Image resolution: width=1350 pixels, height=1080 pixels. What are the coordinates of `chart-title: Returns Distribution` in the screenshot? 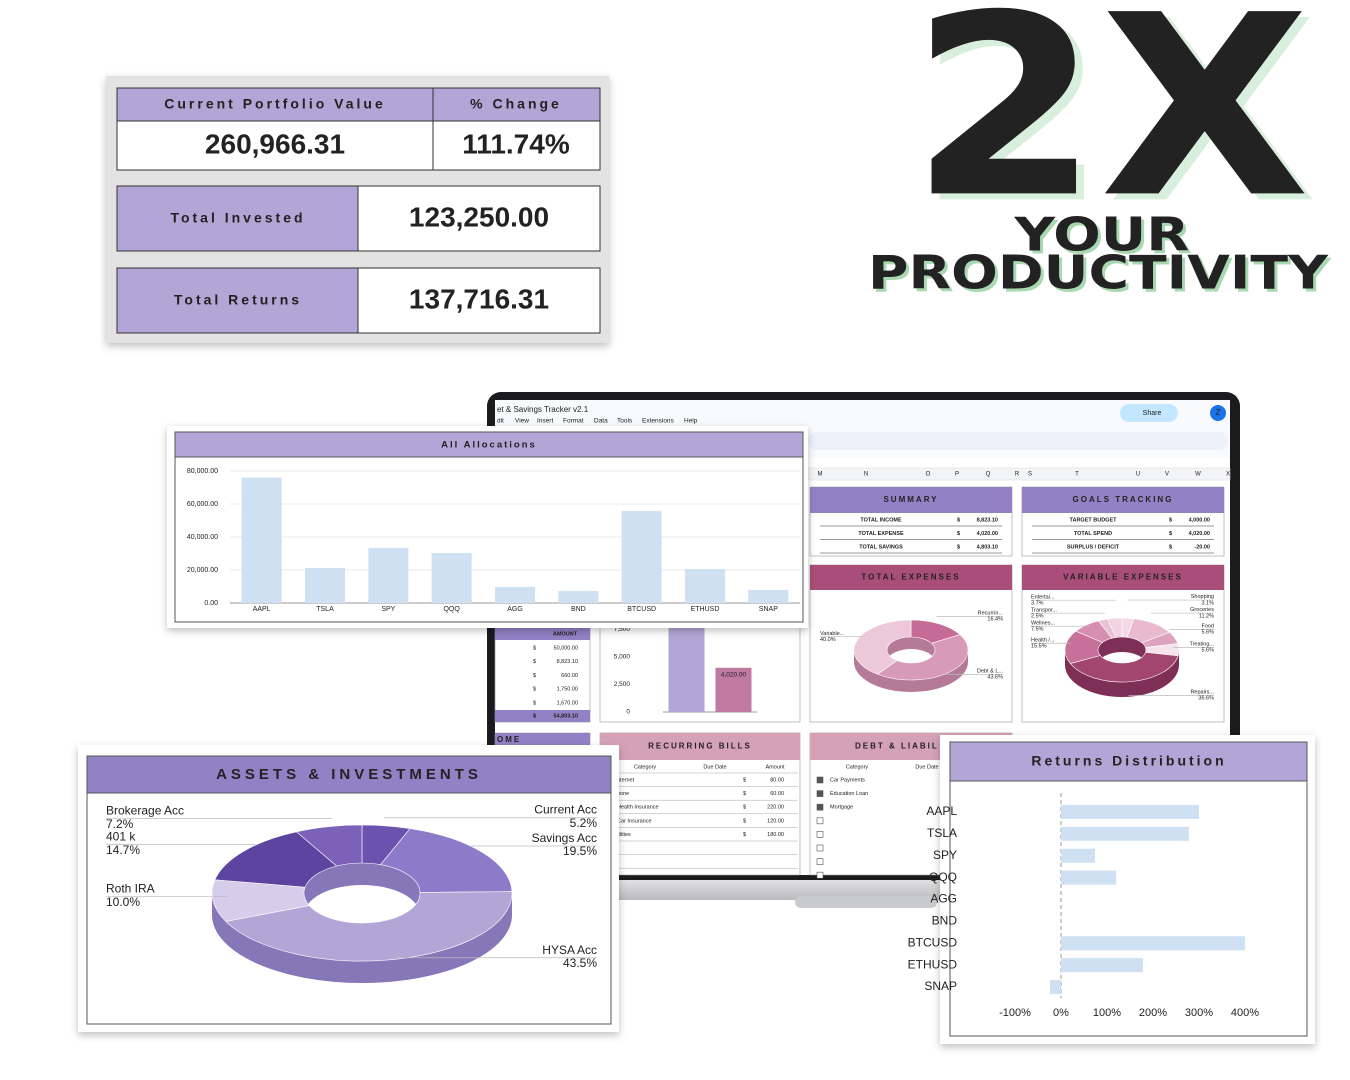 It's located at (1128, 761).